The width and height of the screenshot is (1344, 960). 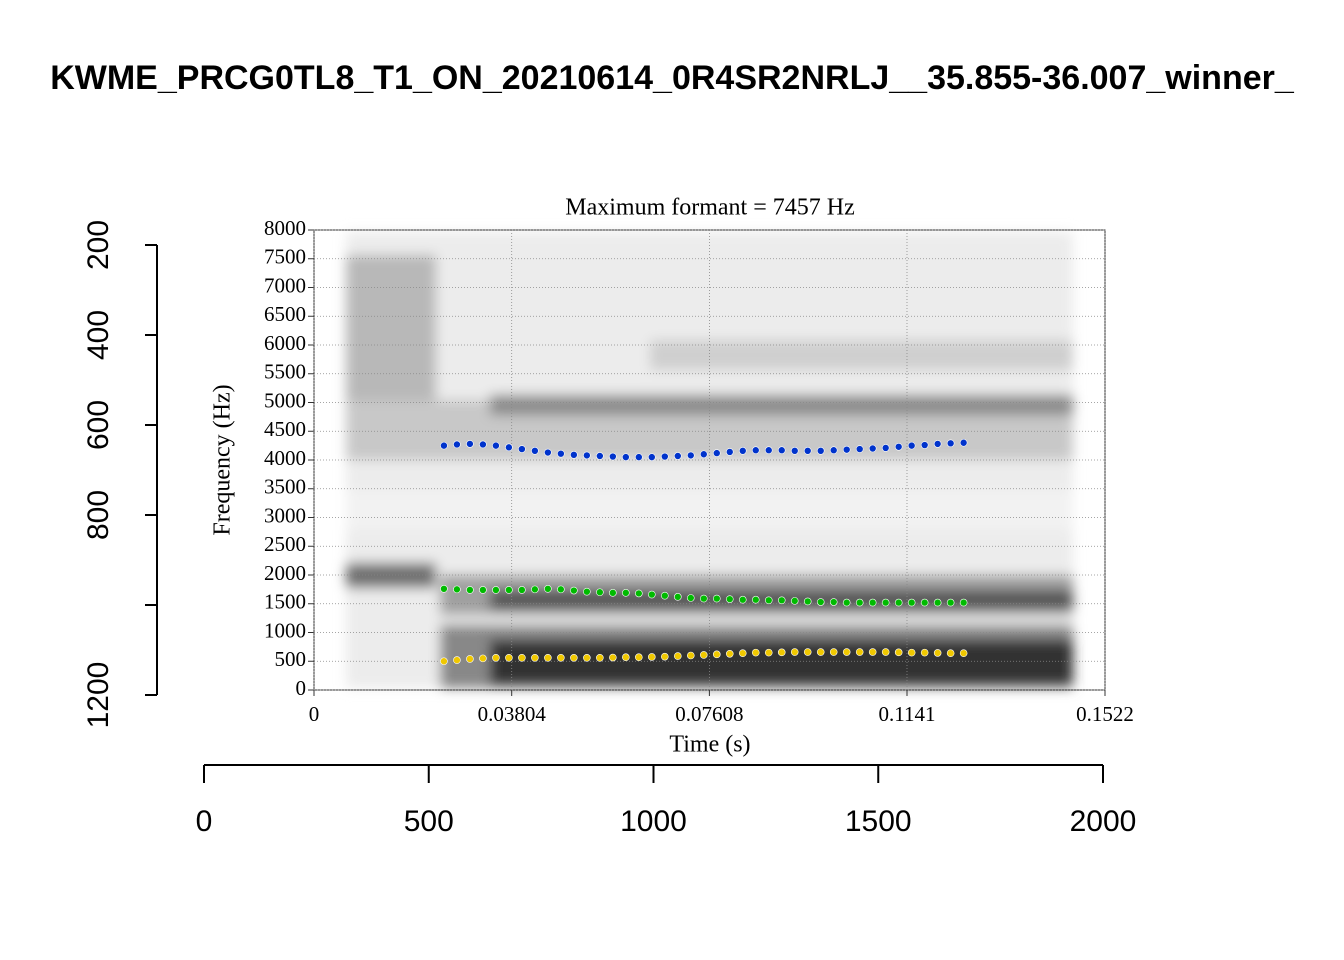 What do you see at coordinates (285, 285) in the screenshot?
I see `y-tick-label: 7000` at bounding box center [285, 285].